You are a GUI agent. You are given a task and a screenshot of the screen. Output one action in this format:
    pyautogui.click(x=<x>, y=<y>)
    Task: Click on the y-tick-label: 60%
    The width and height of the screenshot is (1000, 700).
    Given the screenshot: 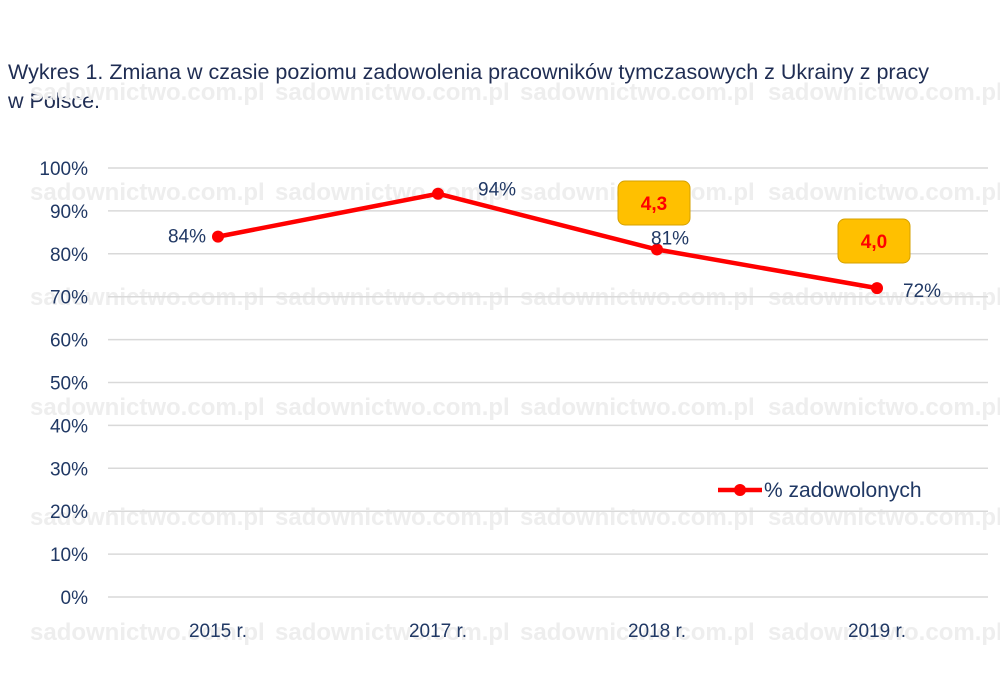 What is the action you would take?
    pyautogui.click(x=69, y=341)
    